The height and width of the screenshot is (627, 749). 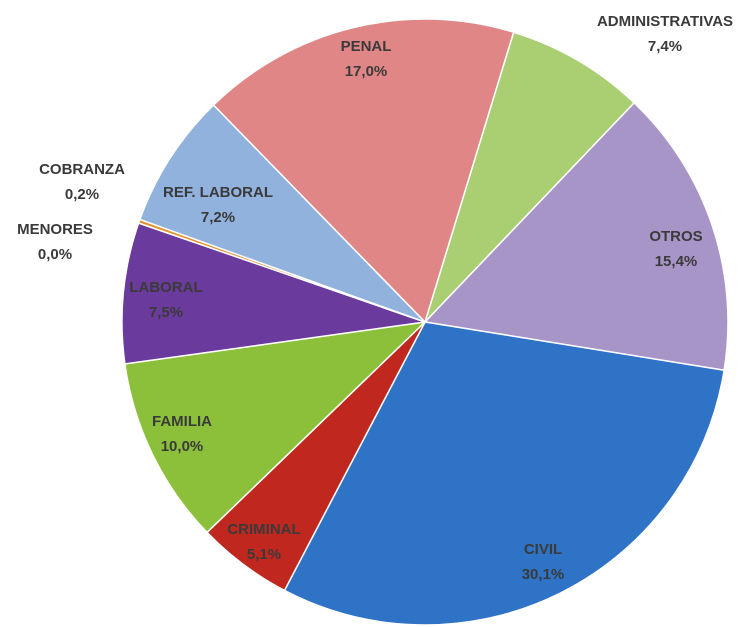 I want to click on slice-value: 30,1%, so click(x=543, y=574).